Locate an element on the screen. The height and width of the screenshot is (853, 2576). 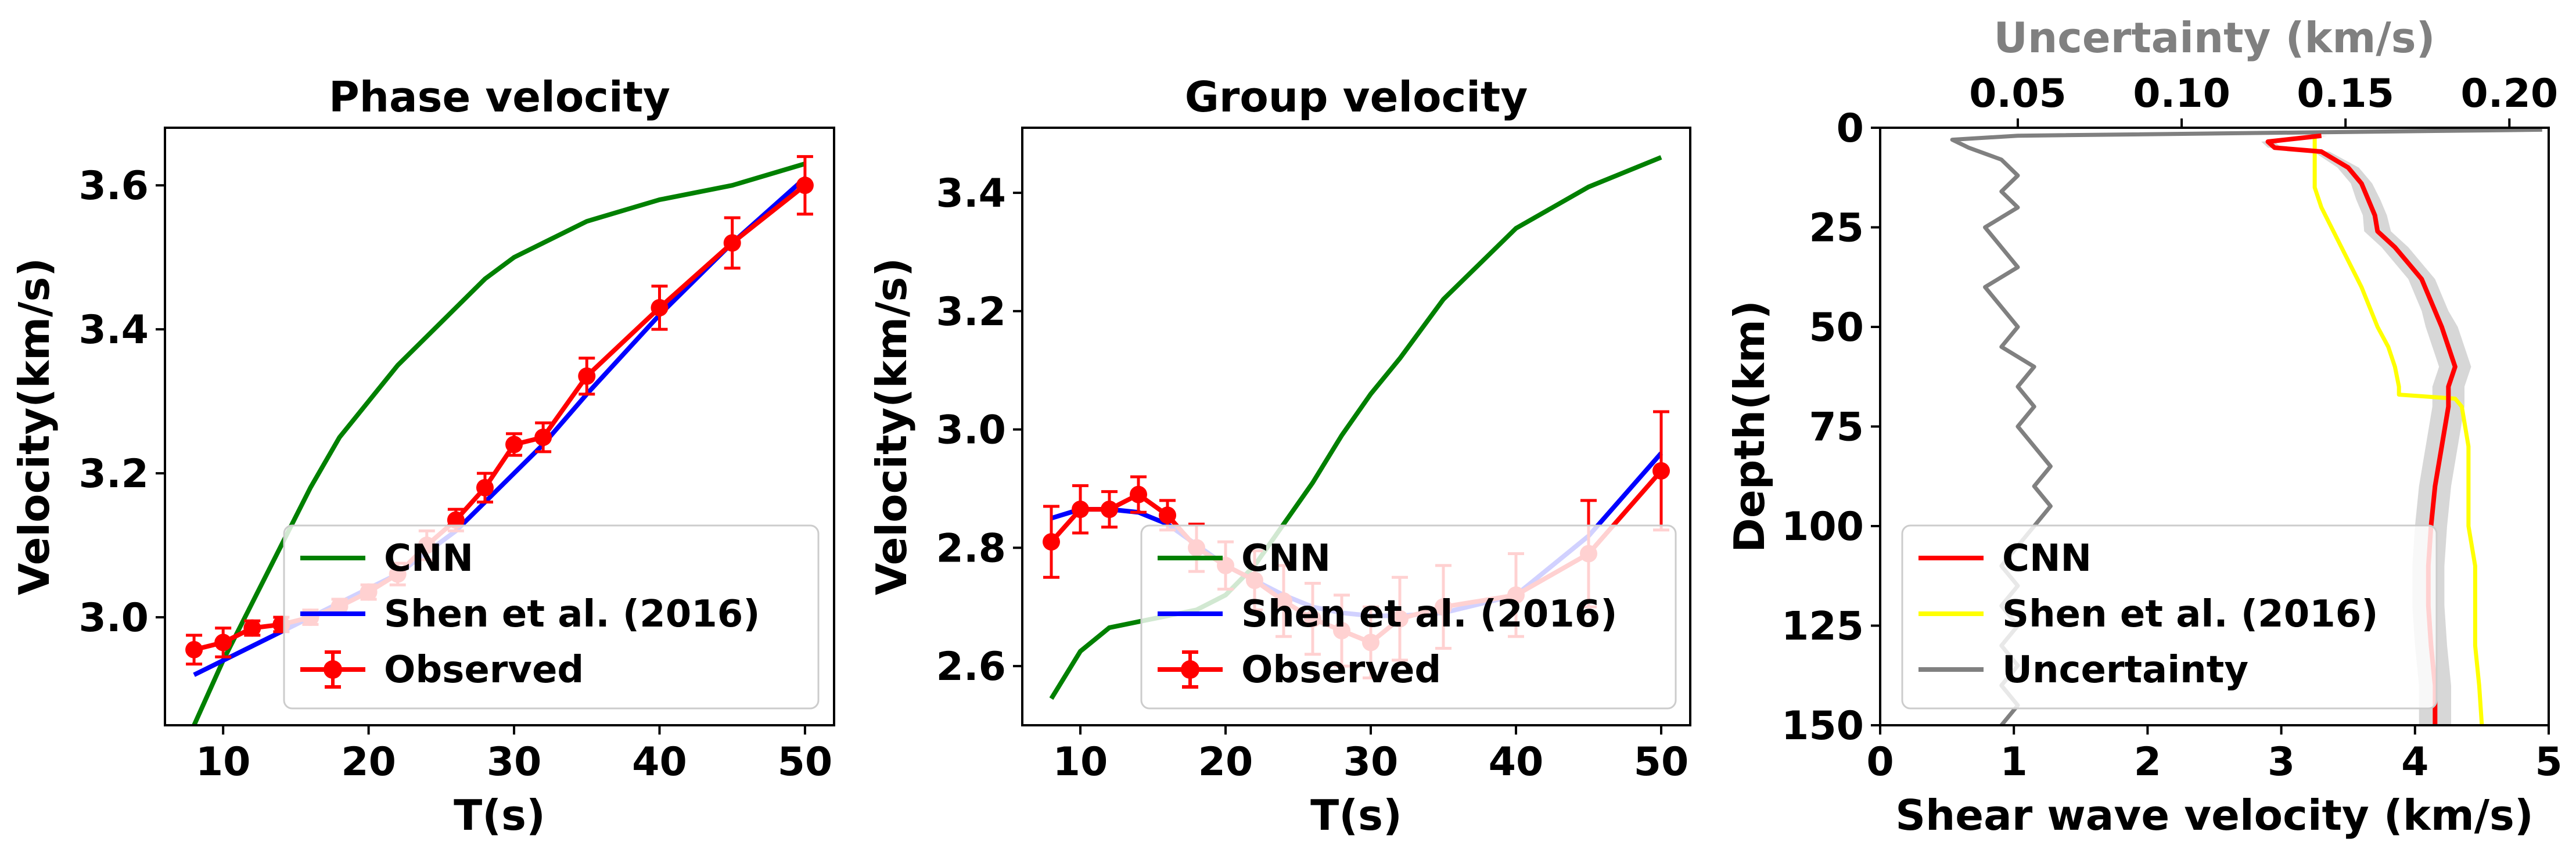
y-axis-label: Depth(km) is located at coordinates (1750, 426).